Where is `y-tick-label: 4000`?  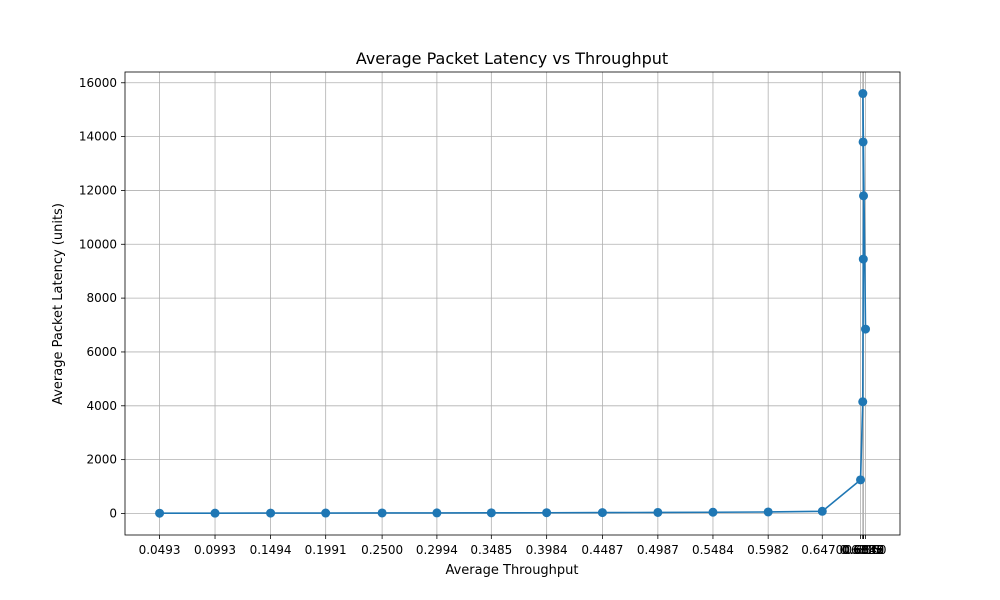
y-tick-label: 4000 is located at coordinates (101, 406).